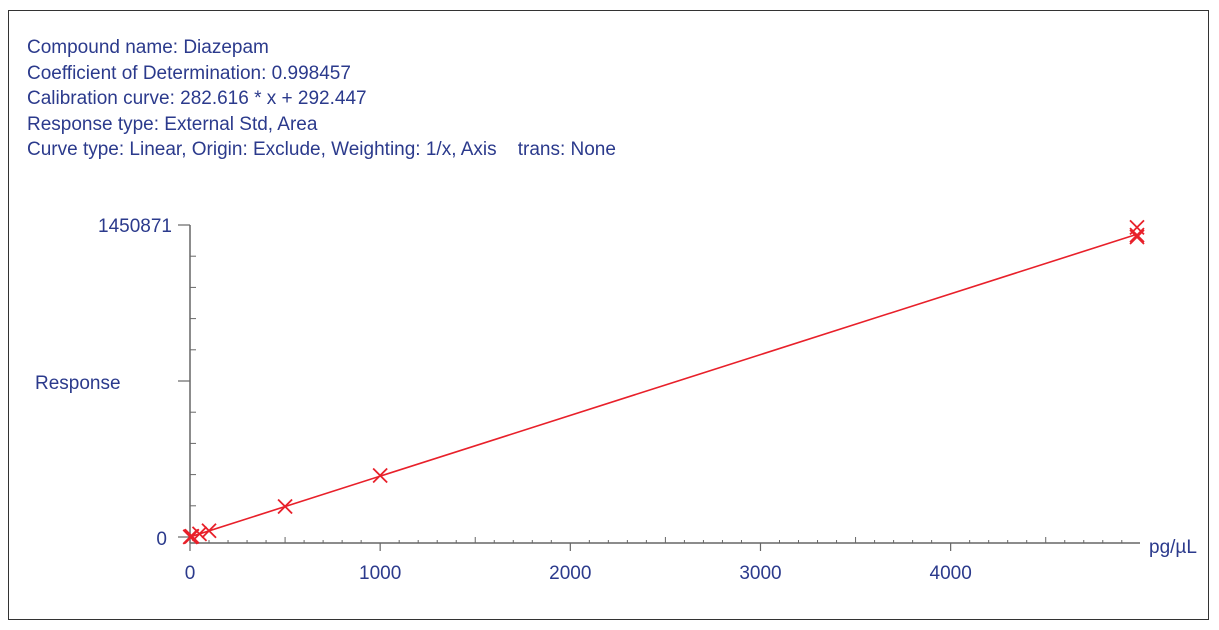  I want to click on x-tick-label: 2000, so click(570, 573).